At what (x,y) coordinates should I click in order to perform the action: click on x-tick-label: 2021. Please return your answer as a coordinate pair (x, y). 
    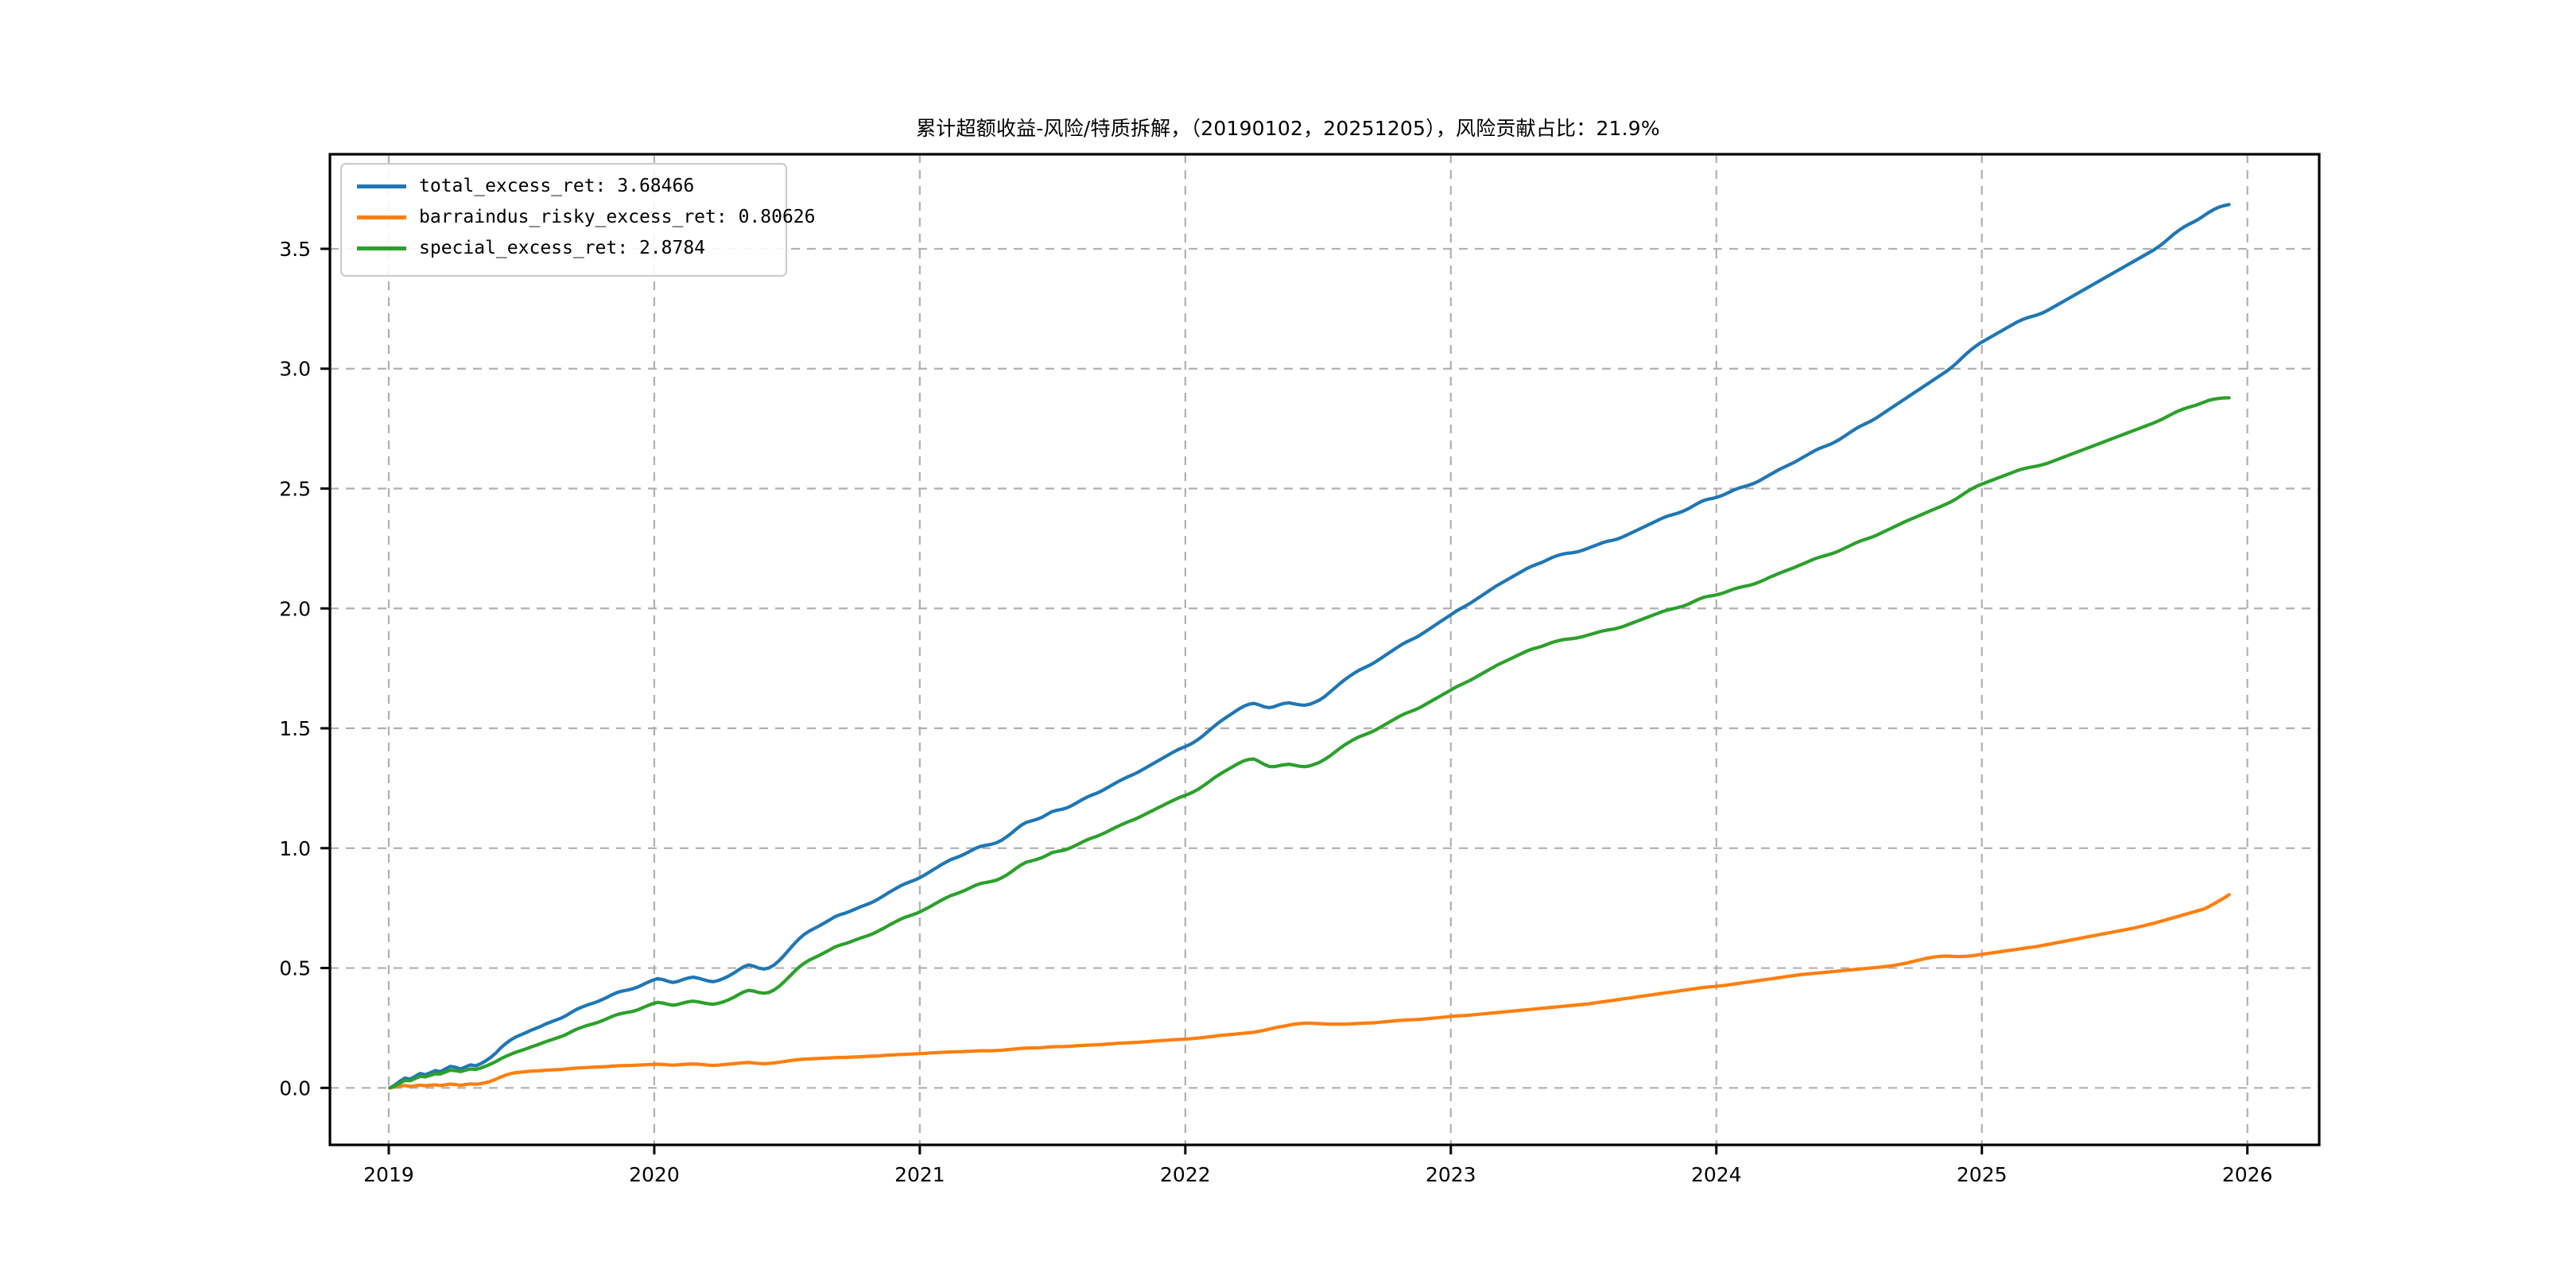
    Looking at the image, I should click on (920, 1174).